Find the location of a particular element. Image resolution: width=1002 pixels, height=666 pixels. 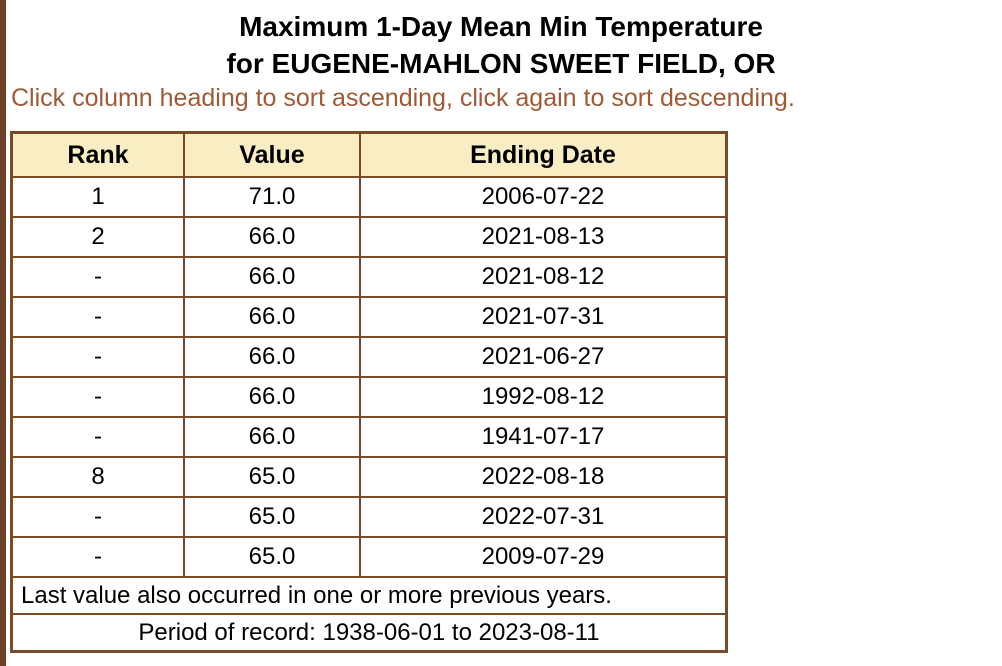

table-row: - 65.0 2022-07-31 is located at coordinates (369, 517).